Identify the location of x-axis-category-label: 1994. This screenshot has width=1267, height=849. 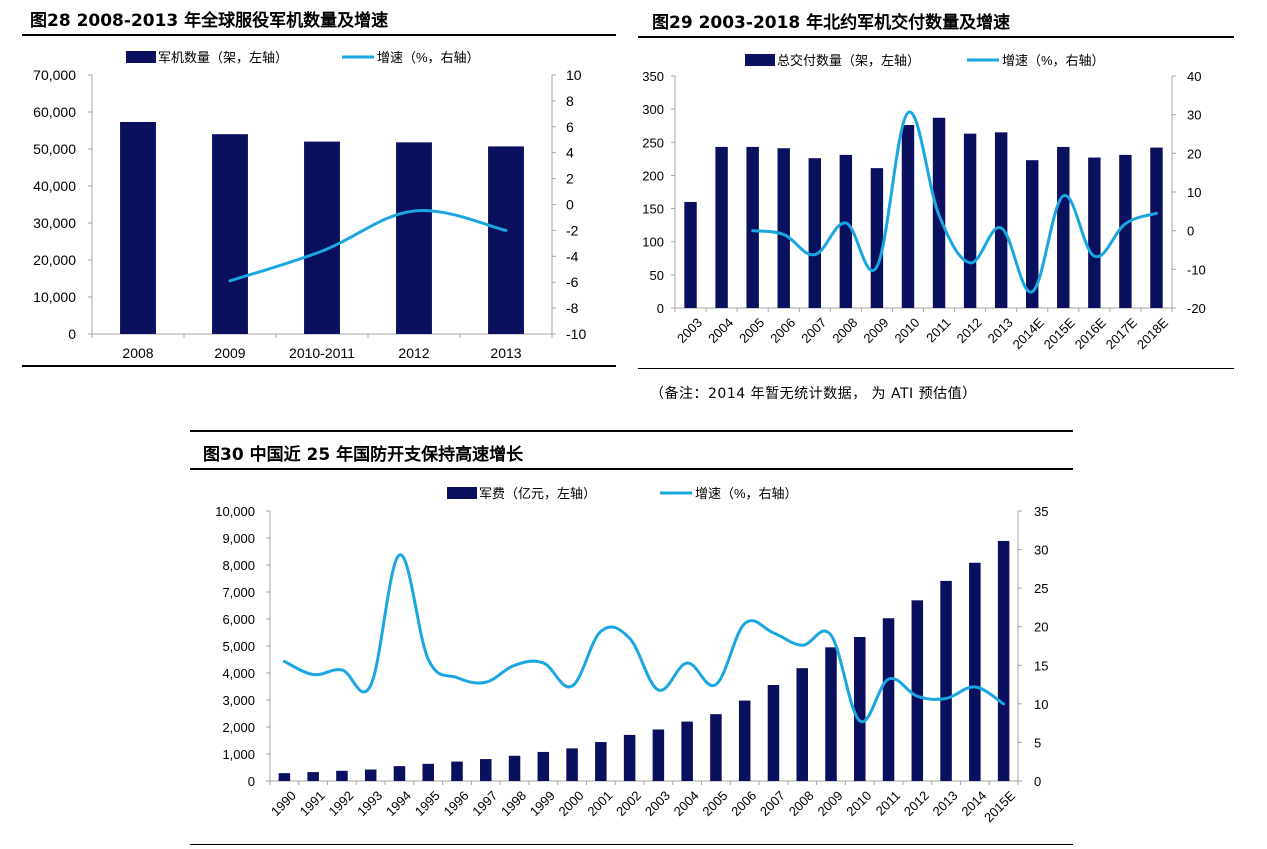
(398, 803).